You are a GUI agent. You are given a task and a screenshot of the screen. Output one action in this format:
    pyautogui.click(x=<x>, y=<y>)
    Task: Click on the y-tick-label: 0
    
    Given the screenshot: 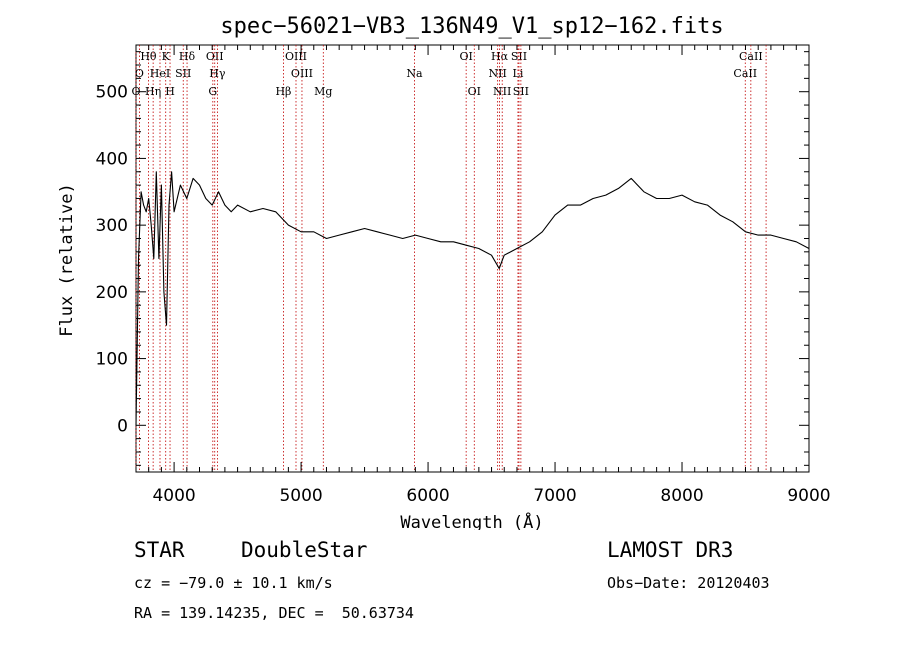 What is the action you would take?
    pyautogui.click(x=122, y=426)
    